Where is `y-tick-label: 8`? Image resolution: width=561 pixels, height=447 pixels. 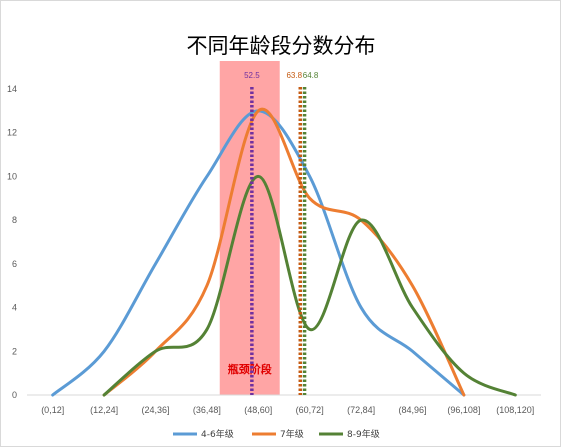
y-tick-label: 8 is located at coordinates (14, 220).